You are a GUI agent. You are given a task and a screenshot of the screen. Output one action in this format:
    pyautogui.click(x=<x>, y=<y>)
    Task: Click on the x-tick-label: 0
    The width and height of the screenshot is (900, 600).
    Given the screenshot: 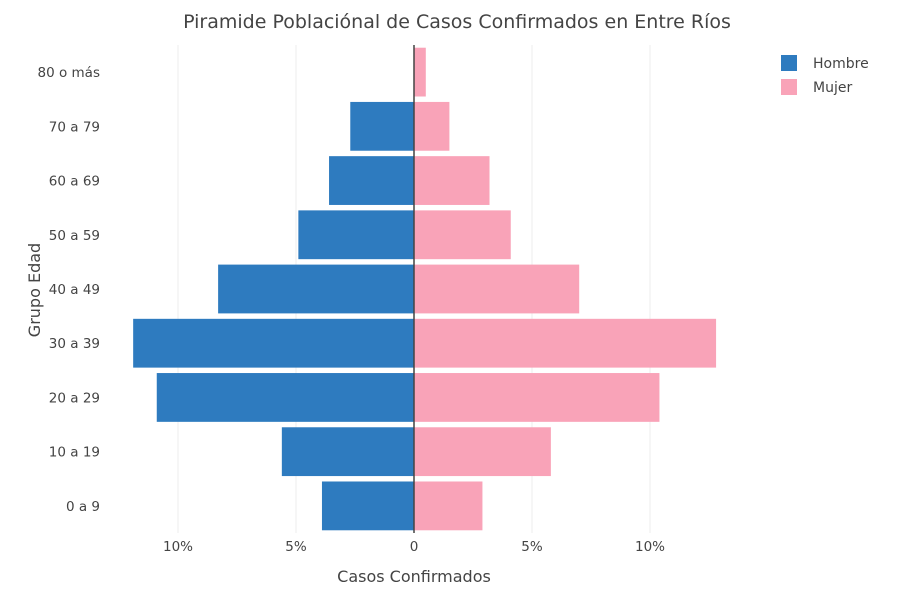 What is the action you would take?
    pyautogui.click(x=414, y=547)
    